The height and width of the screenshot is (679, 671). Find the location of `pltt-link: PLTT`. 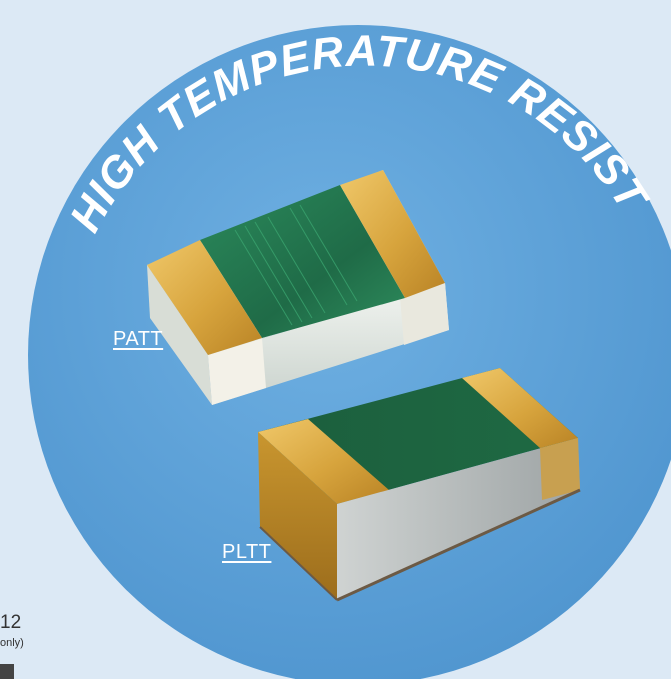

pltt-link: PLTT is located at coordinates (247, 552).